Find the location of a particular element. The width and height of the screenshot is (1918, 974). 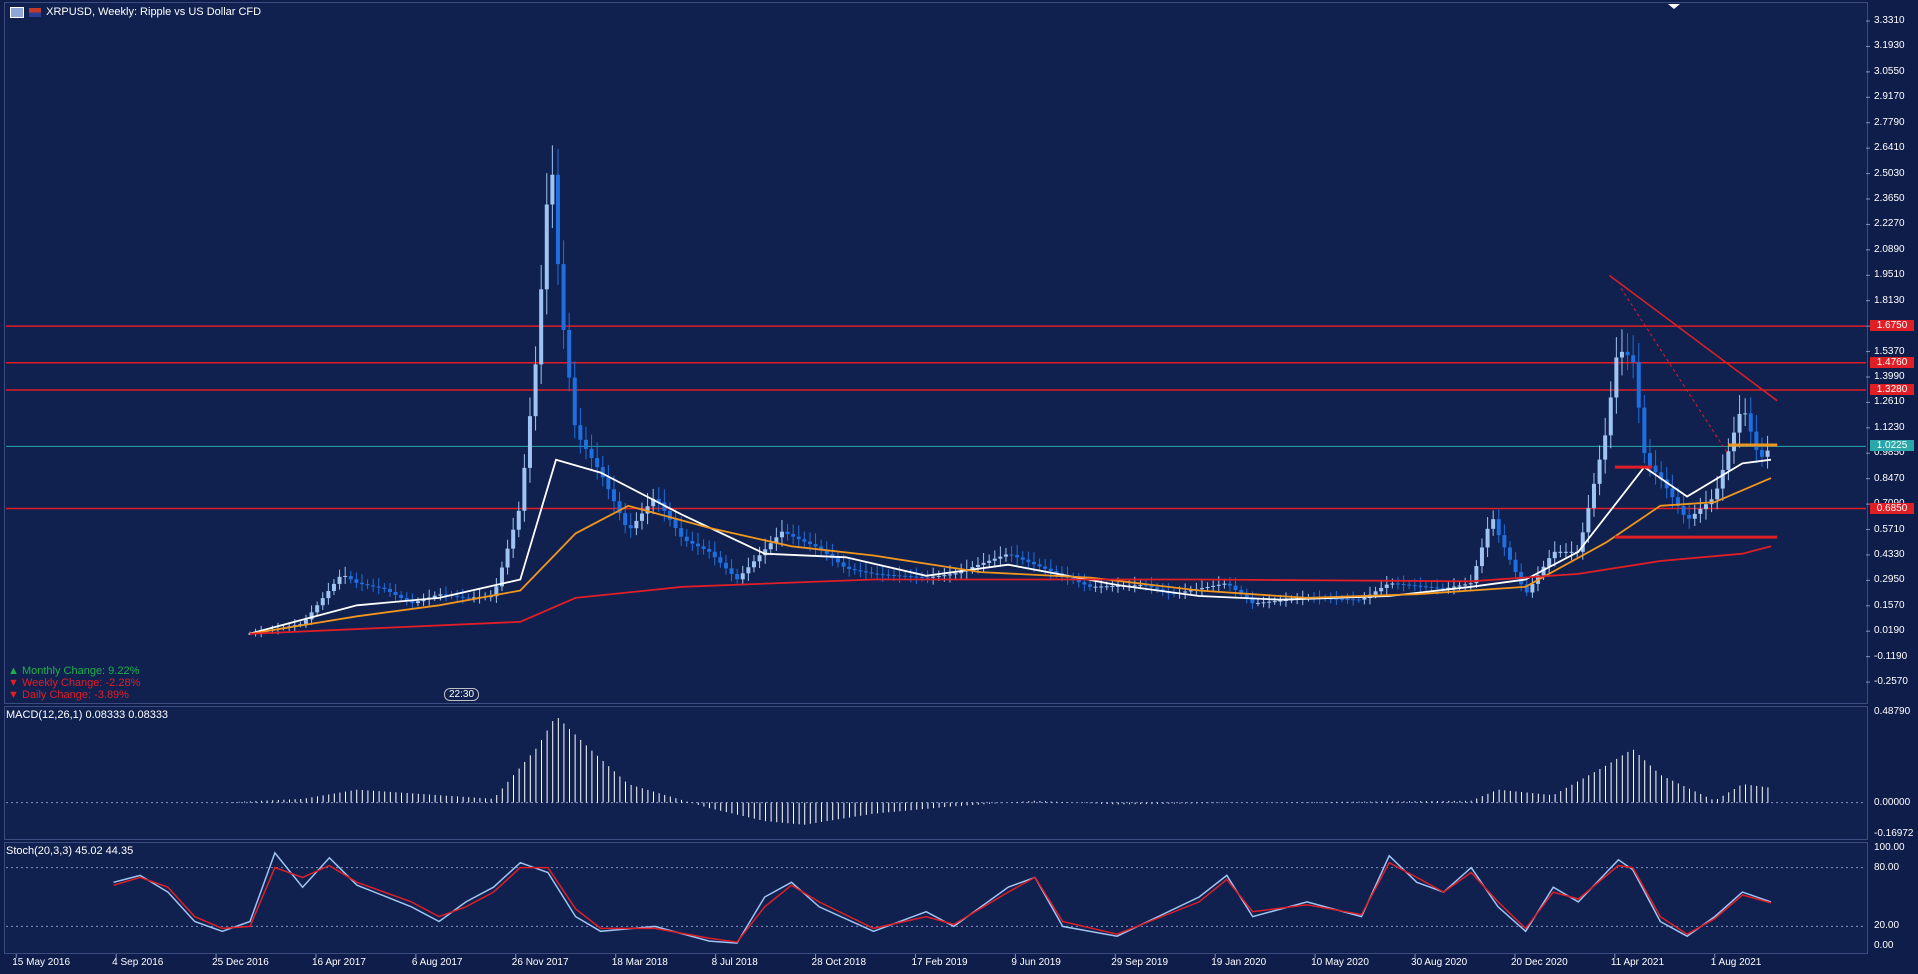

level-price-tag: 1.3280 is located at coordinates (1892, 390).